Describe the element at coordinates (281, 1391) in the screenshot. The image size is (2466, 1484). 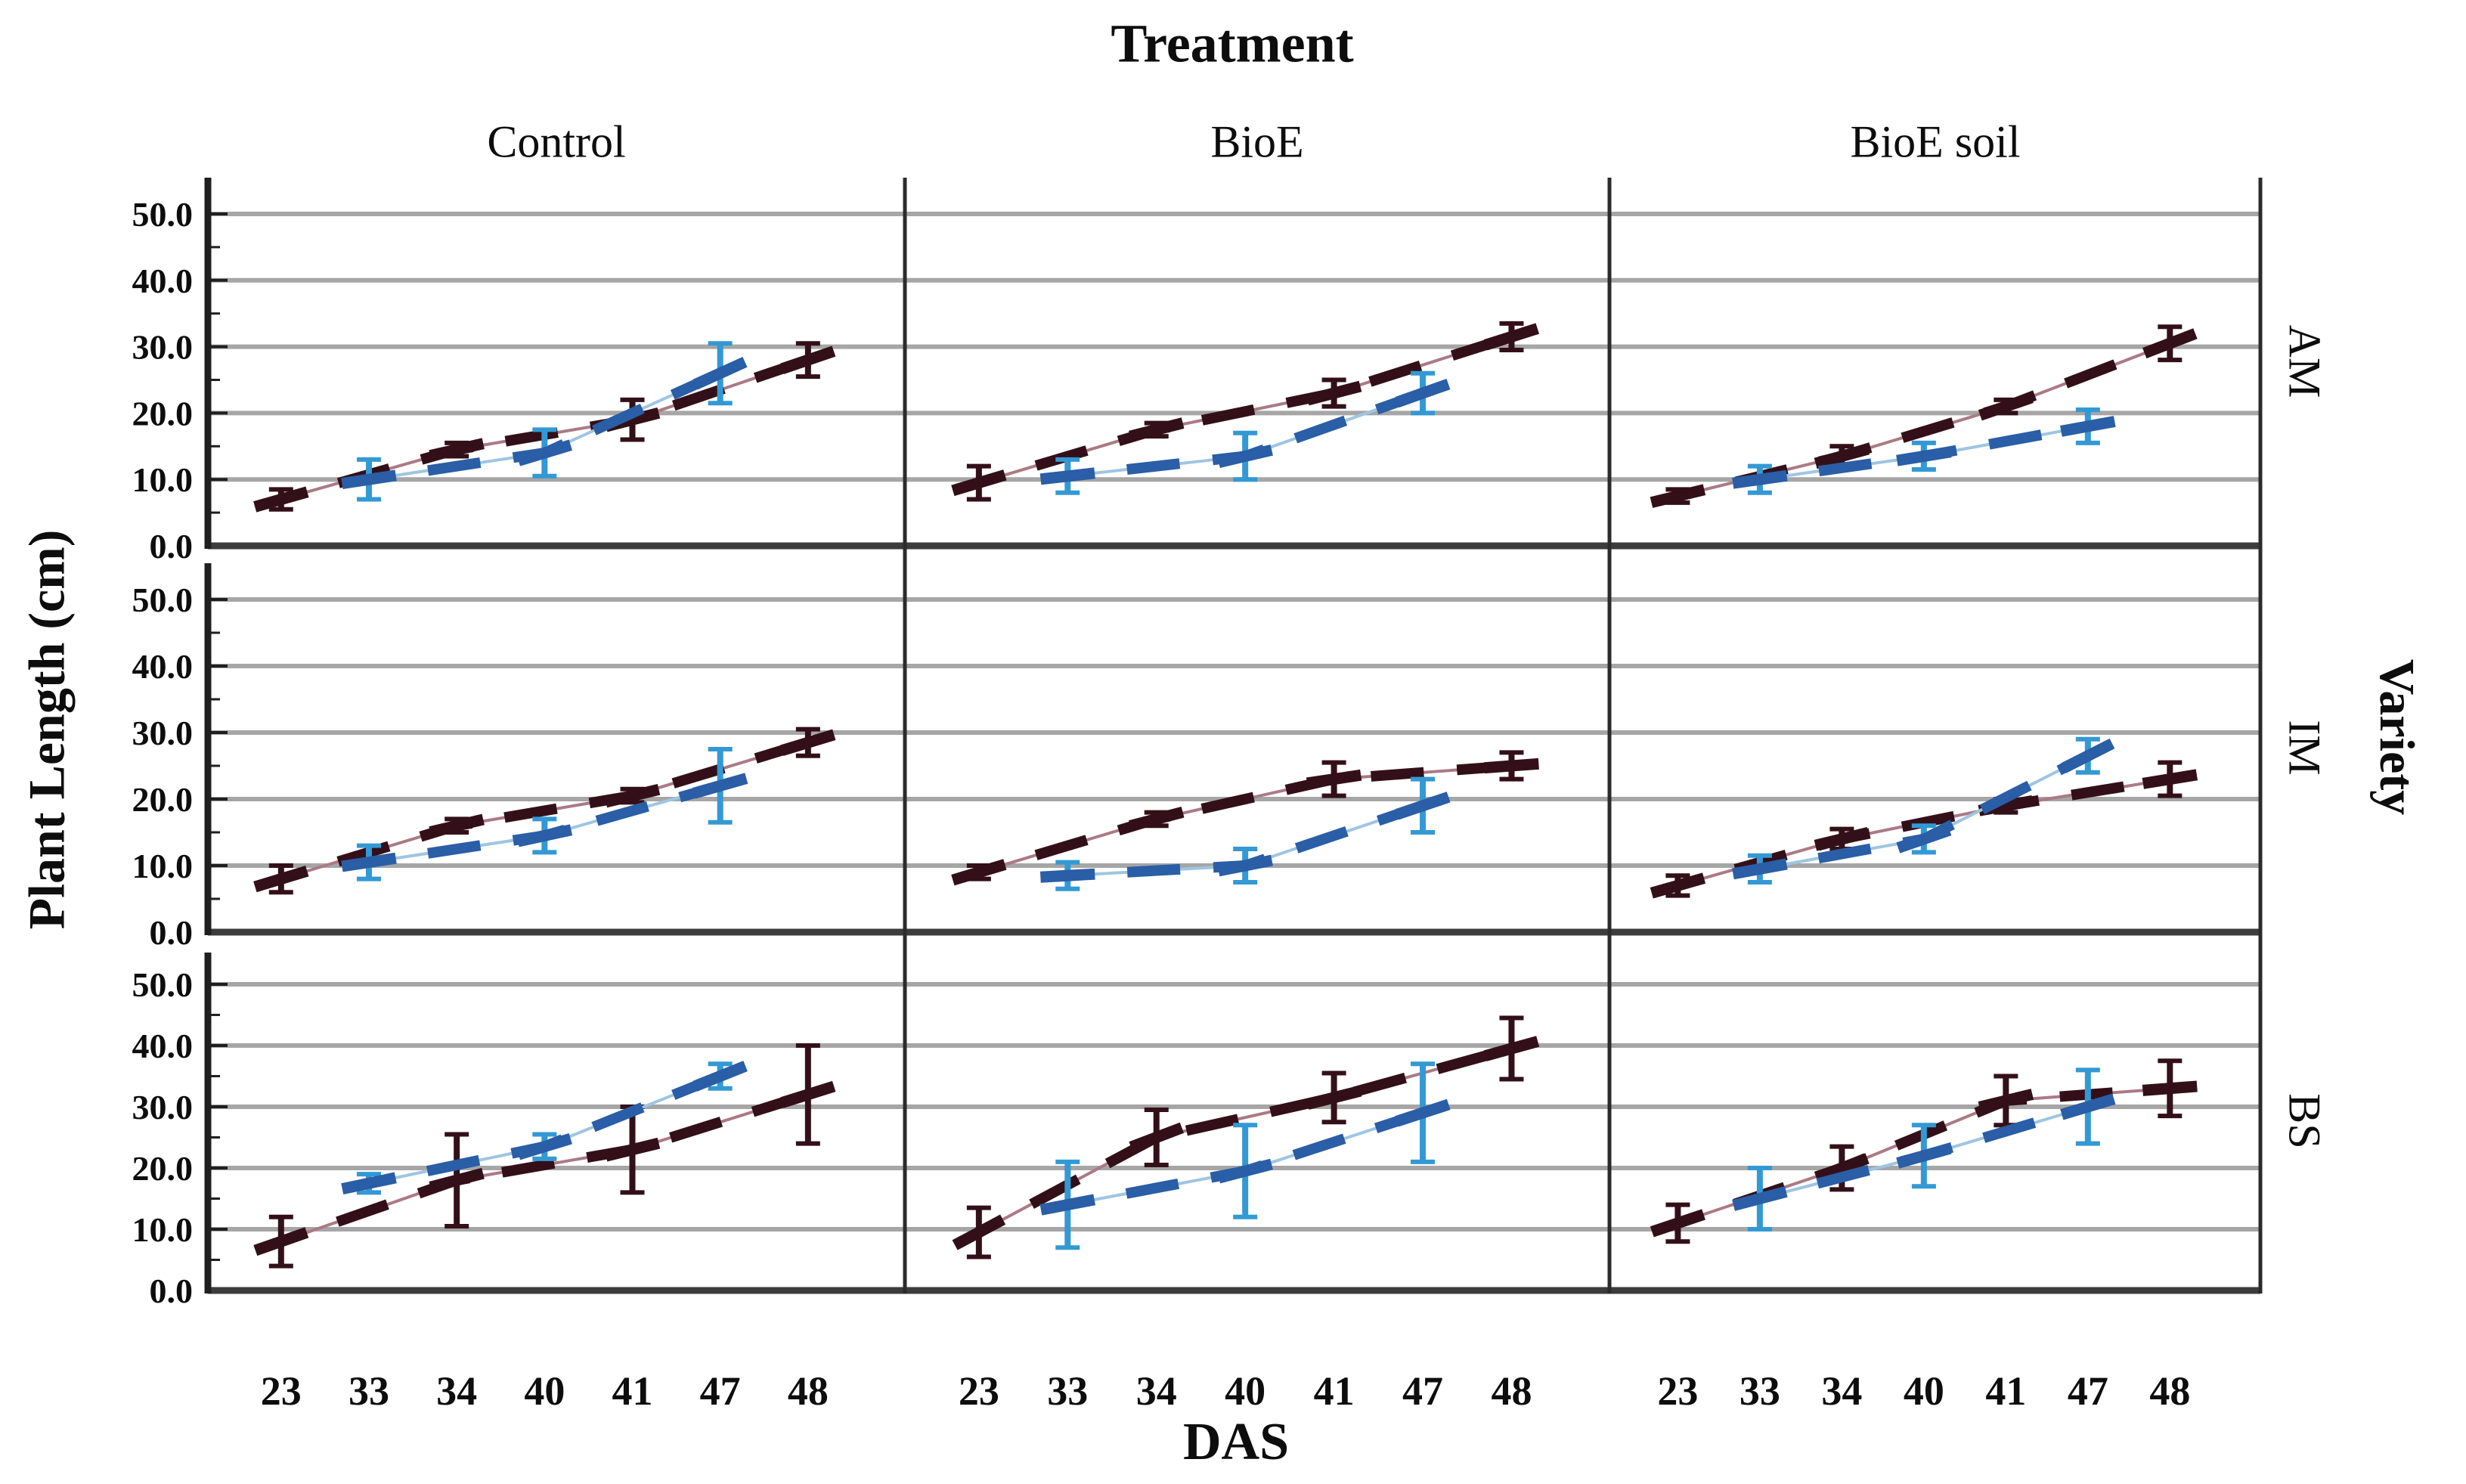
I see `x-tick-label: 23` at that location.